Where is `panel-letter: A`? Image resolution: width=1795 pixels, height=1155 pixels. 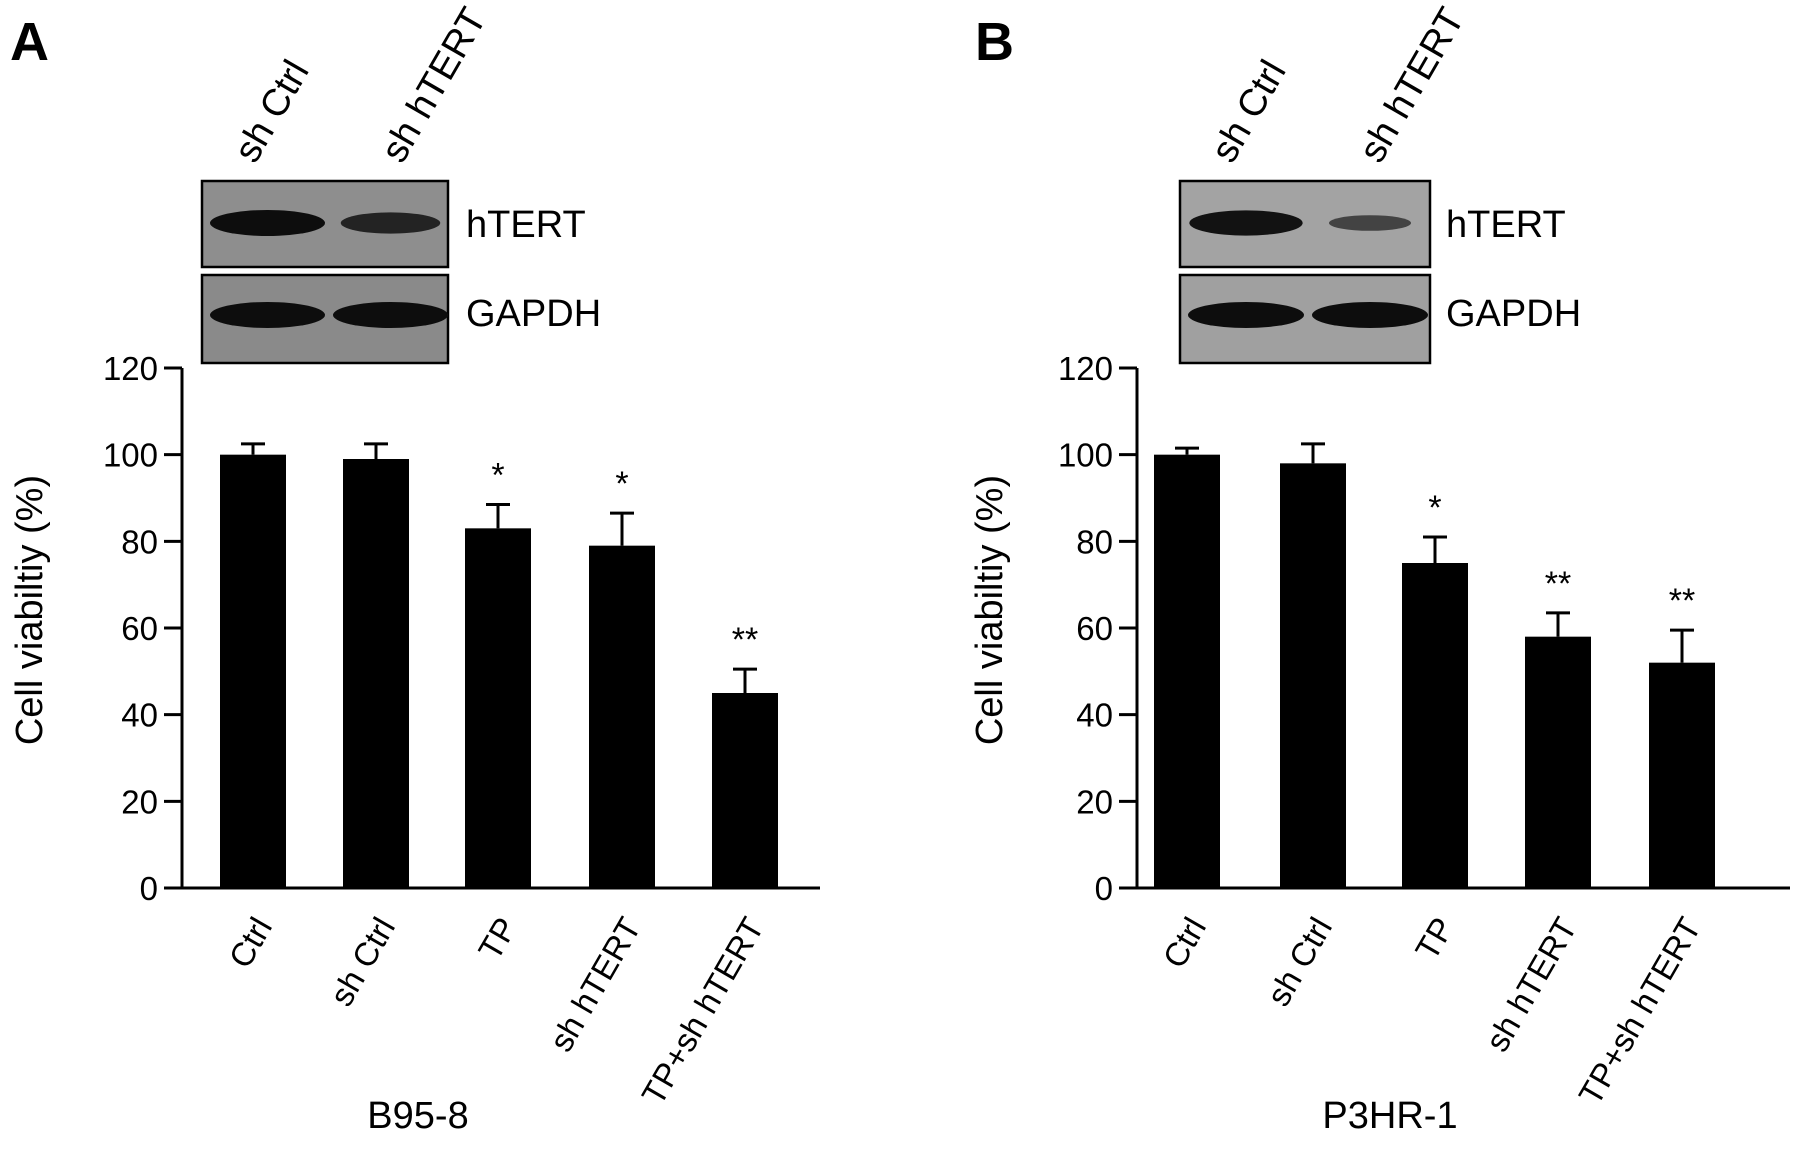
panel-letter: A is located at coordinates (29, 42).